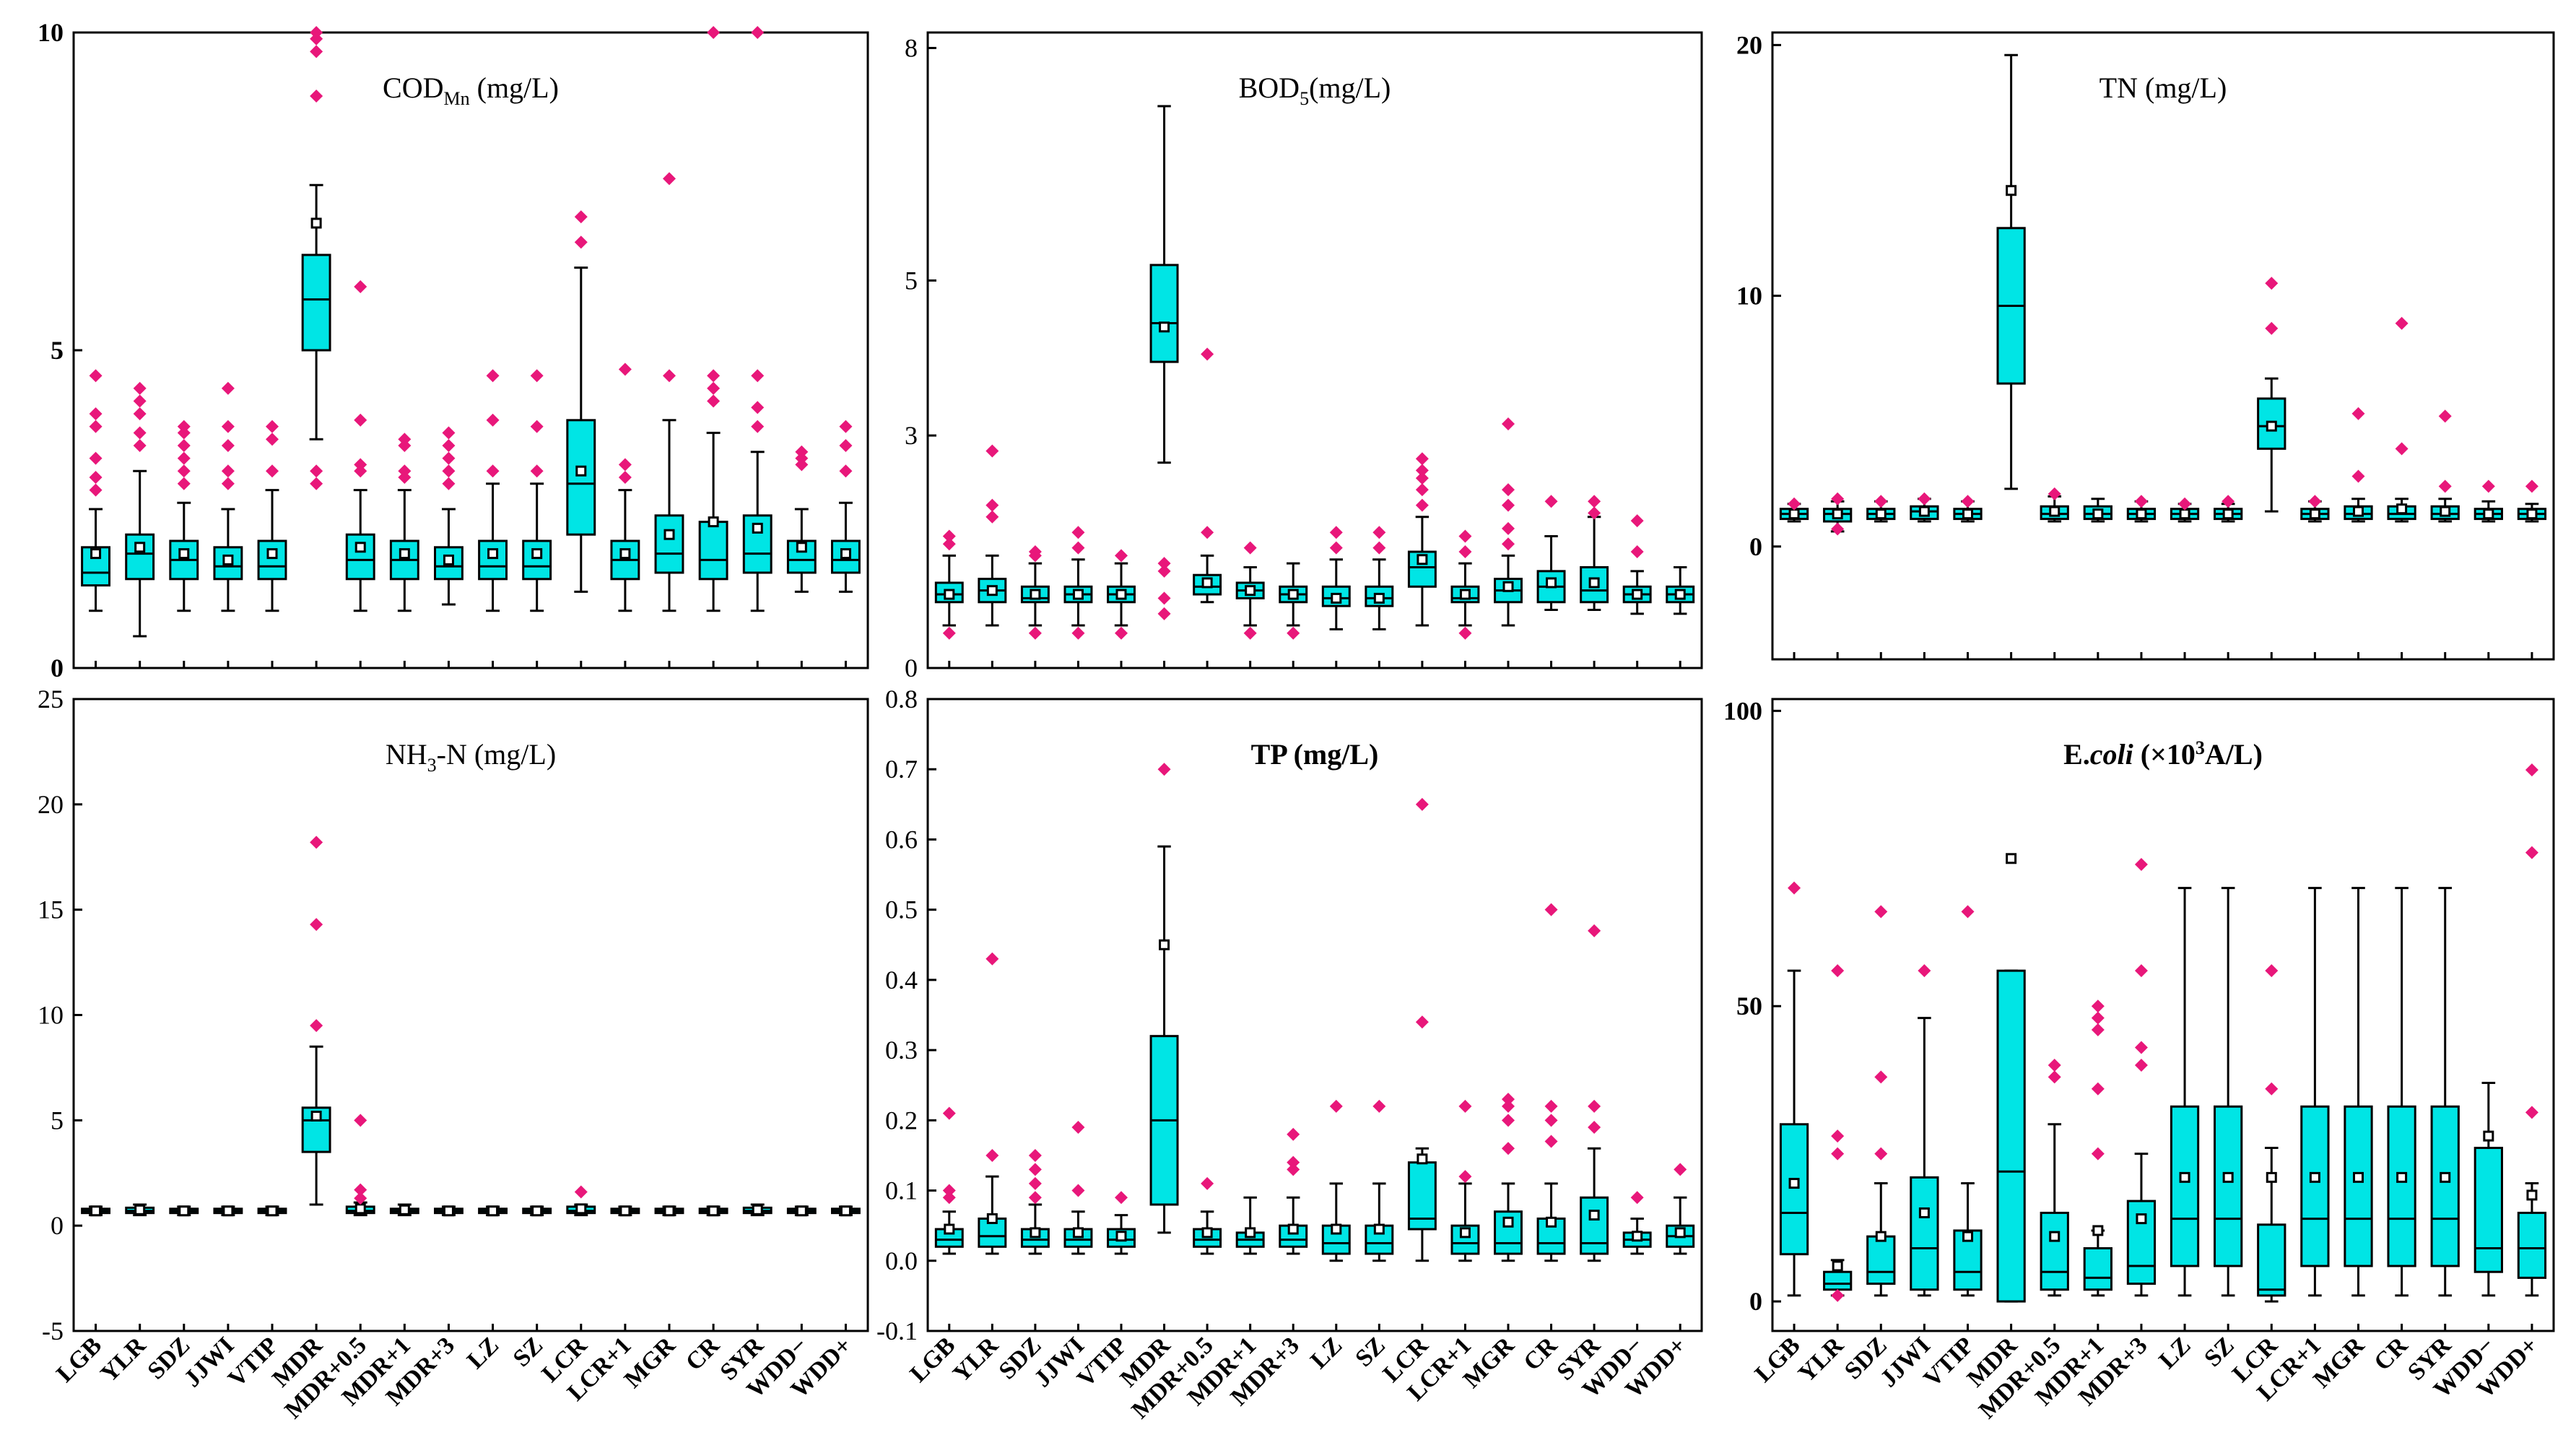 This screenshot has height=1453, width=2576. What do you see at coordinates (1743, 710) in the screenshot?
I see `y-tick-label: 100` at bounding box center [1743, 710].